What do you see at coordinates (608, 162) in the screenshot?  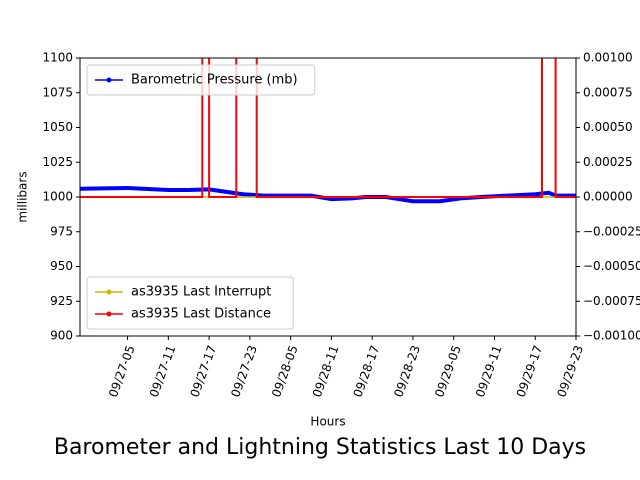 I see `y2-tick-label: 0.00025` at bounding box center [608, 162].